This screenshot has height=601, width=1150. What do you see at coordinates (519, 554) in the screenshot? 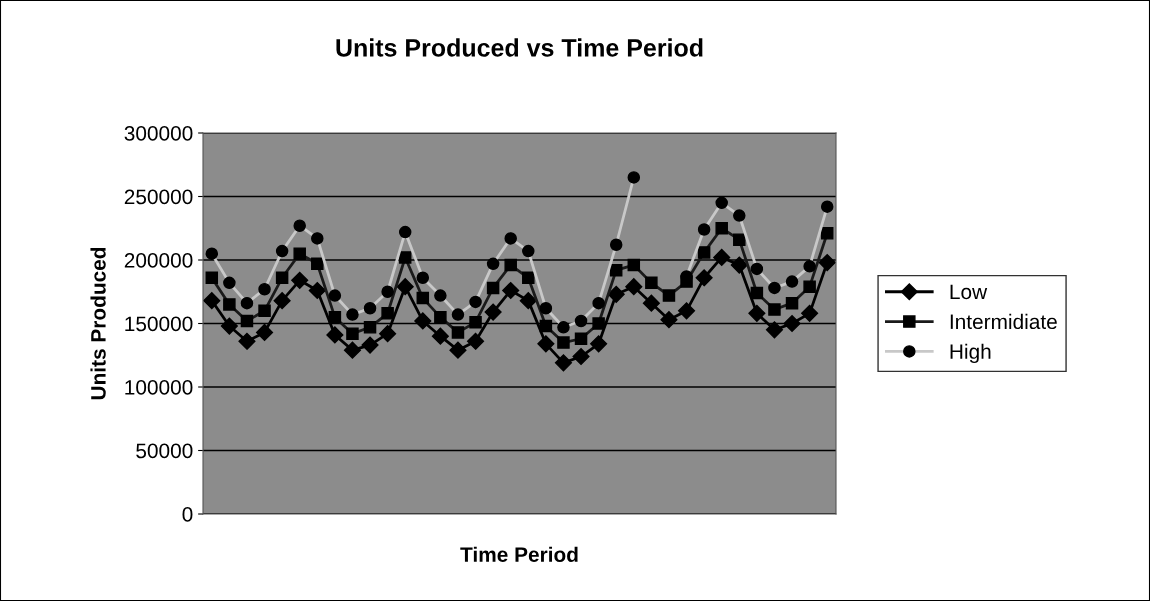
I see `x-axis-title: Time Period` at bounding box center [519, 554].